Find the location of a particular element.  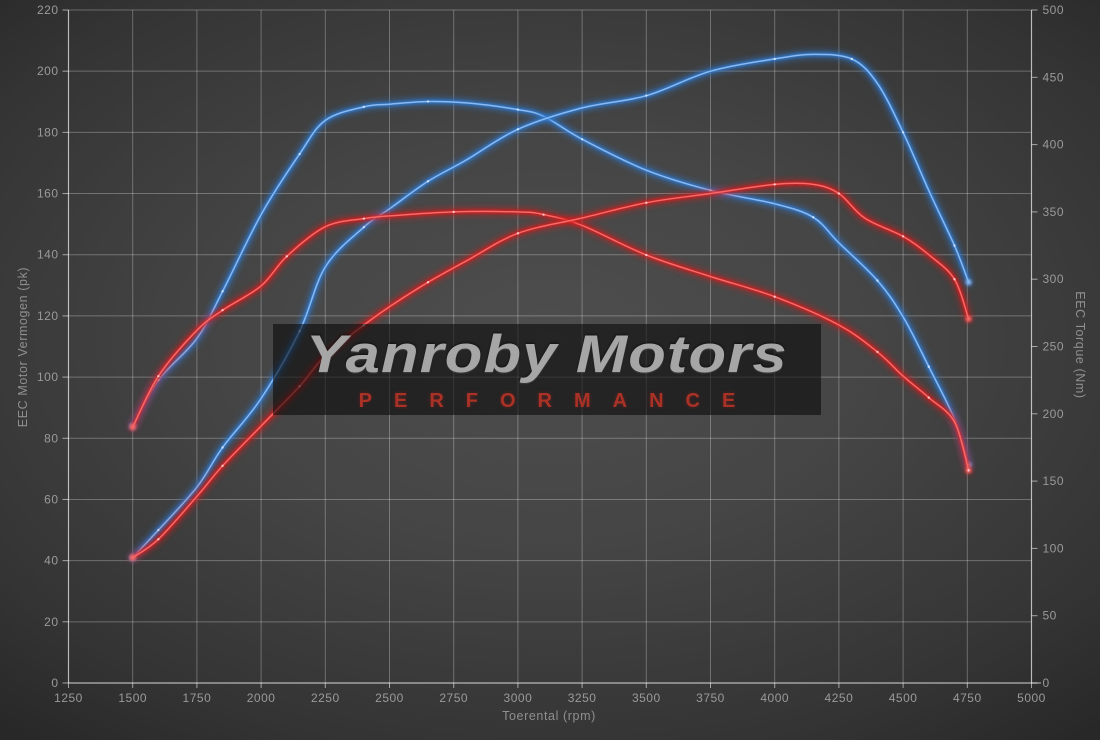

x-tick-label: 1750 is located at coordinates (197, 698).